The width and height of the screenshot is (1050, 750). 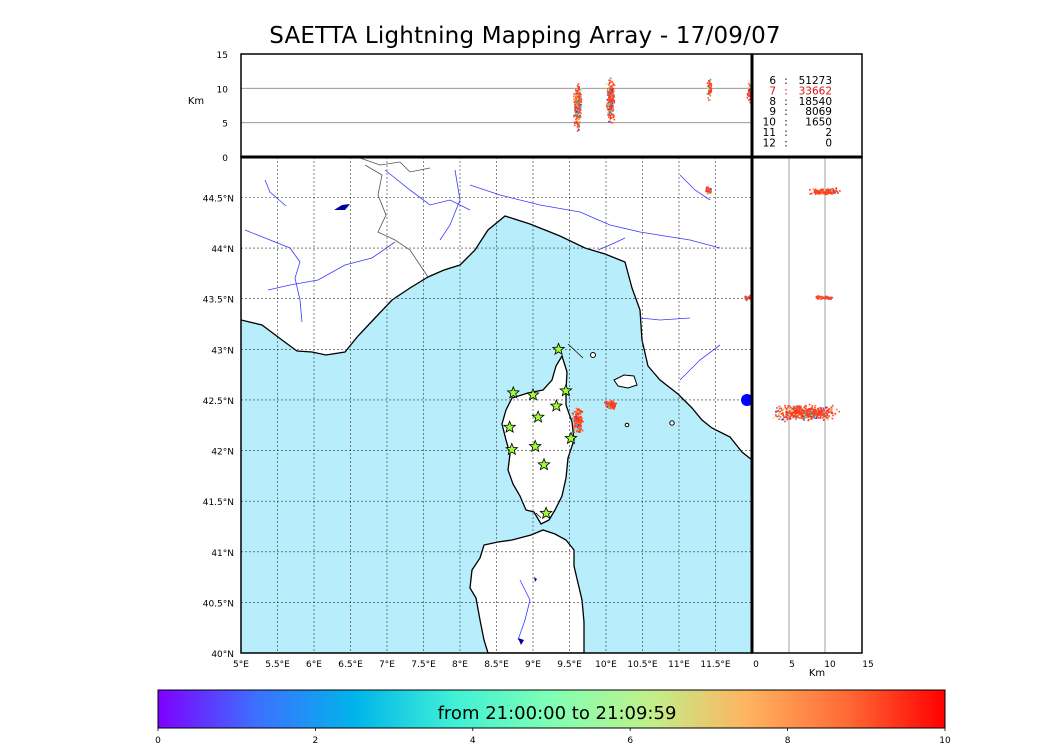 What do you see at coordinates (566, 390) in the screenshot?
I see `station-star` at bounding box center [566, 390].